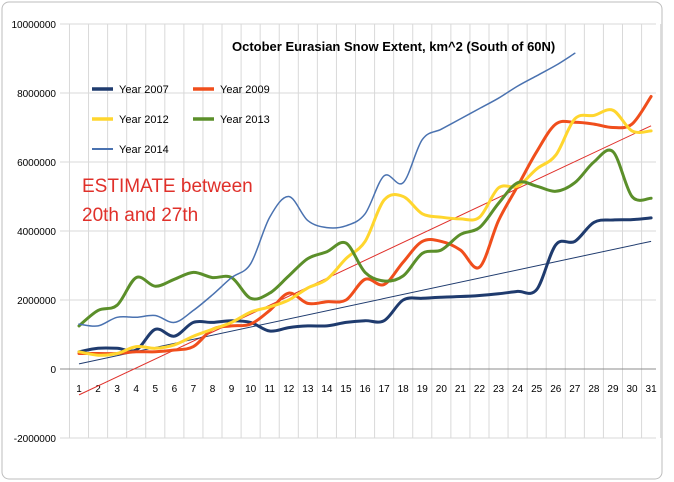 This screenshot has width=674, height=482. What do you see at coordinates (385, 389) in the screenshot?
I see `x-tick-label: 17` at bounding box center [385, 389].